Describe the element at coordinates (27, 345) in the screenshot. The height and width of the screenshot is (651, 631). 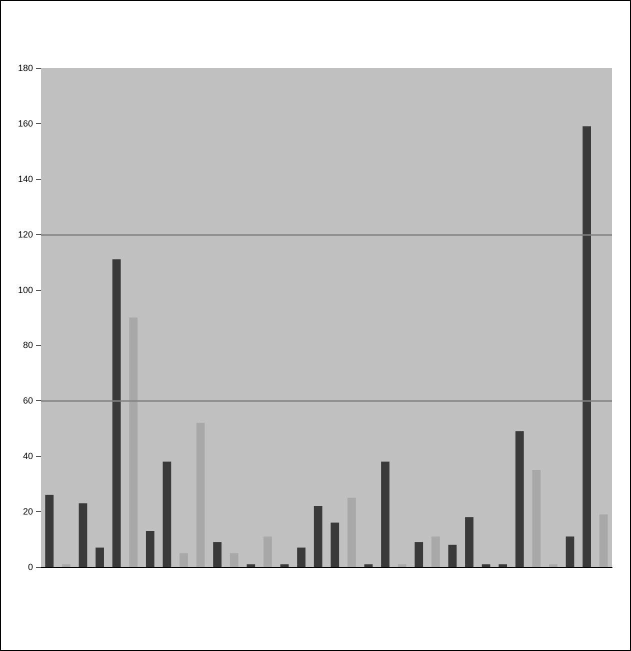
I see `y-tick-label: 80` at that location.